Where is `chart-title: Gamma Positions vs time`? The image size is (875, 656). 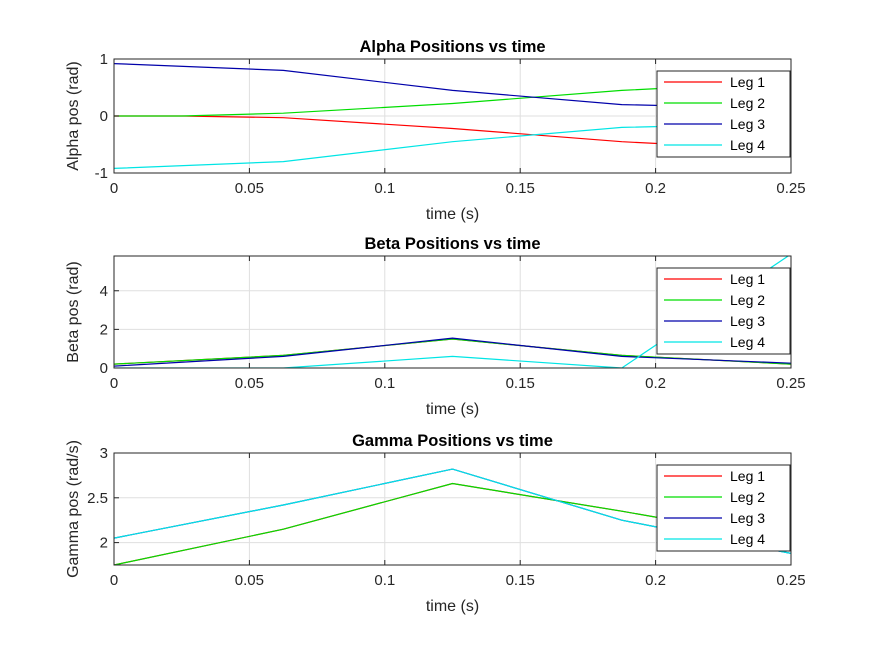 chart-title: Gamma Positions vs time is located at coordinates (452, 441).